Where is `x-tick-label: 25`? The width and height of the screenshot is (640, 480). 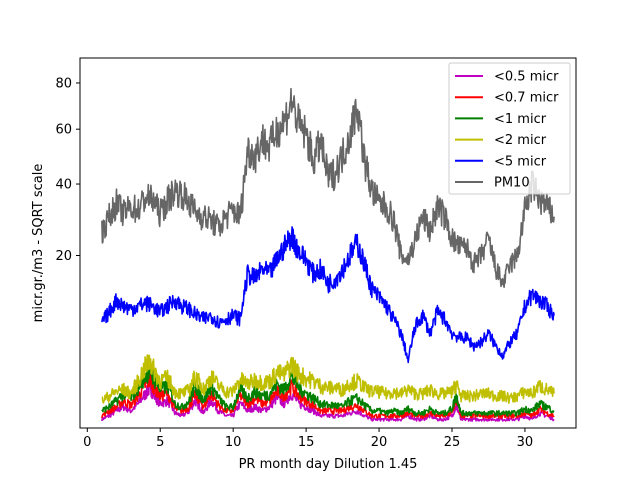
x-tick-label: 25 is located at coordinates (452, 442).